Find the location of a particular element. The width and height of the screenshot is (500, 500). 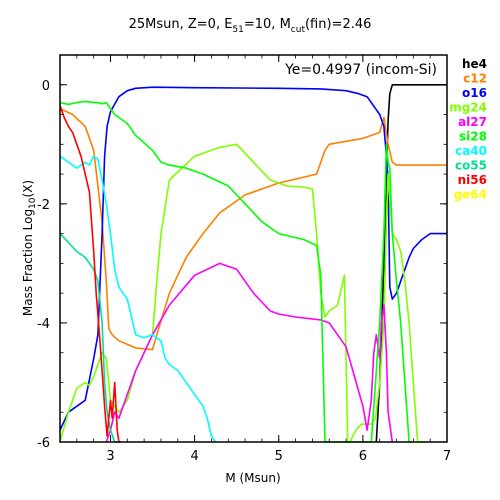

legend-entry-co55: co55 is located at coordinates (471, 166).